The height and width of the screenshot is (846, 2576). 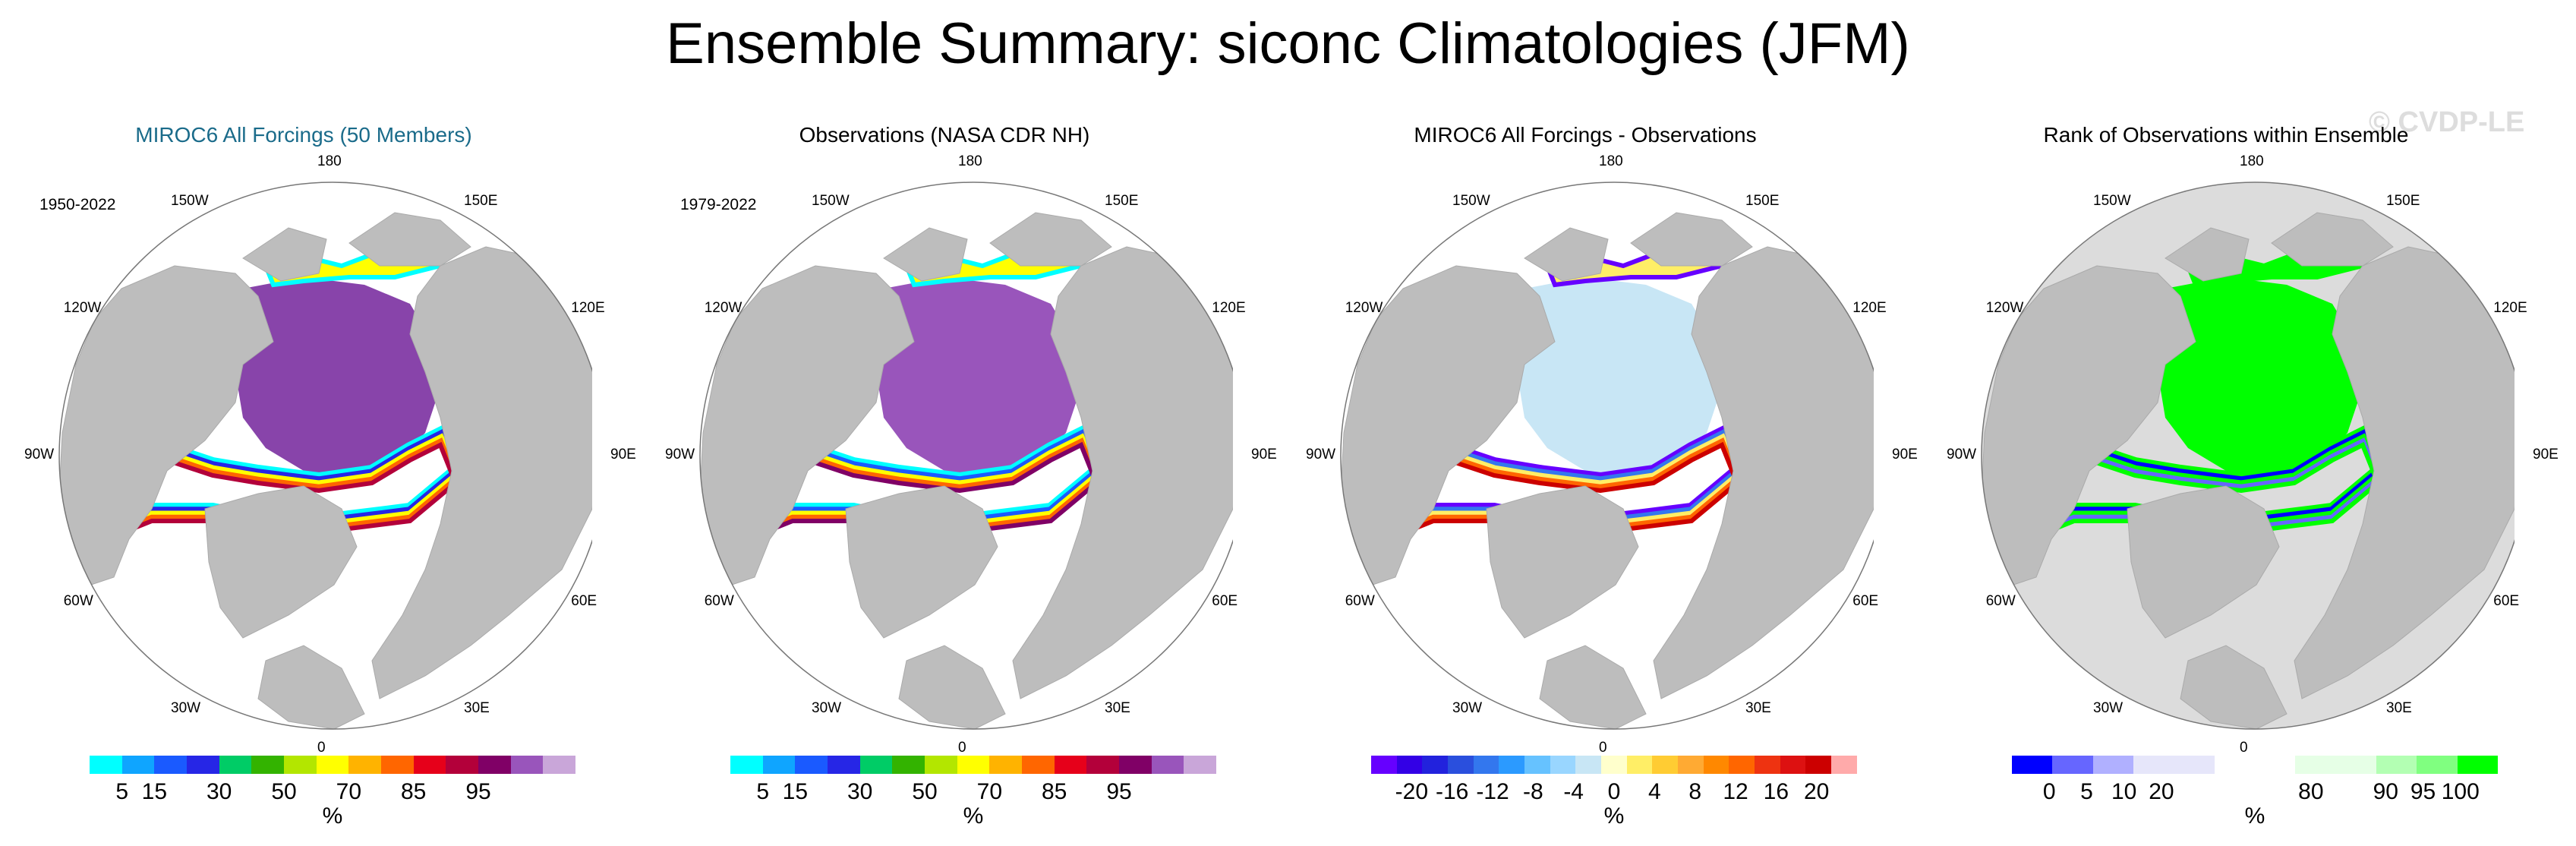 I want to click on map-boundary, so click(x=325, y=456).